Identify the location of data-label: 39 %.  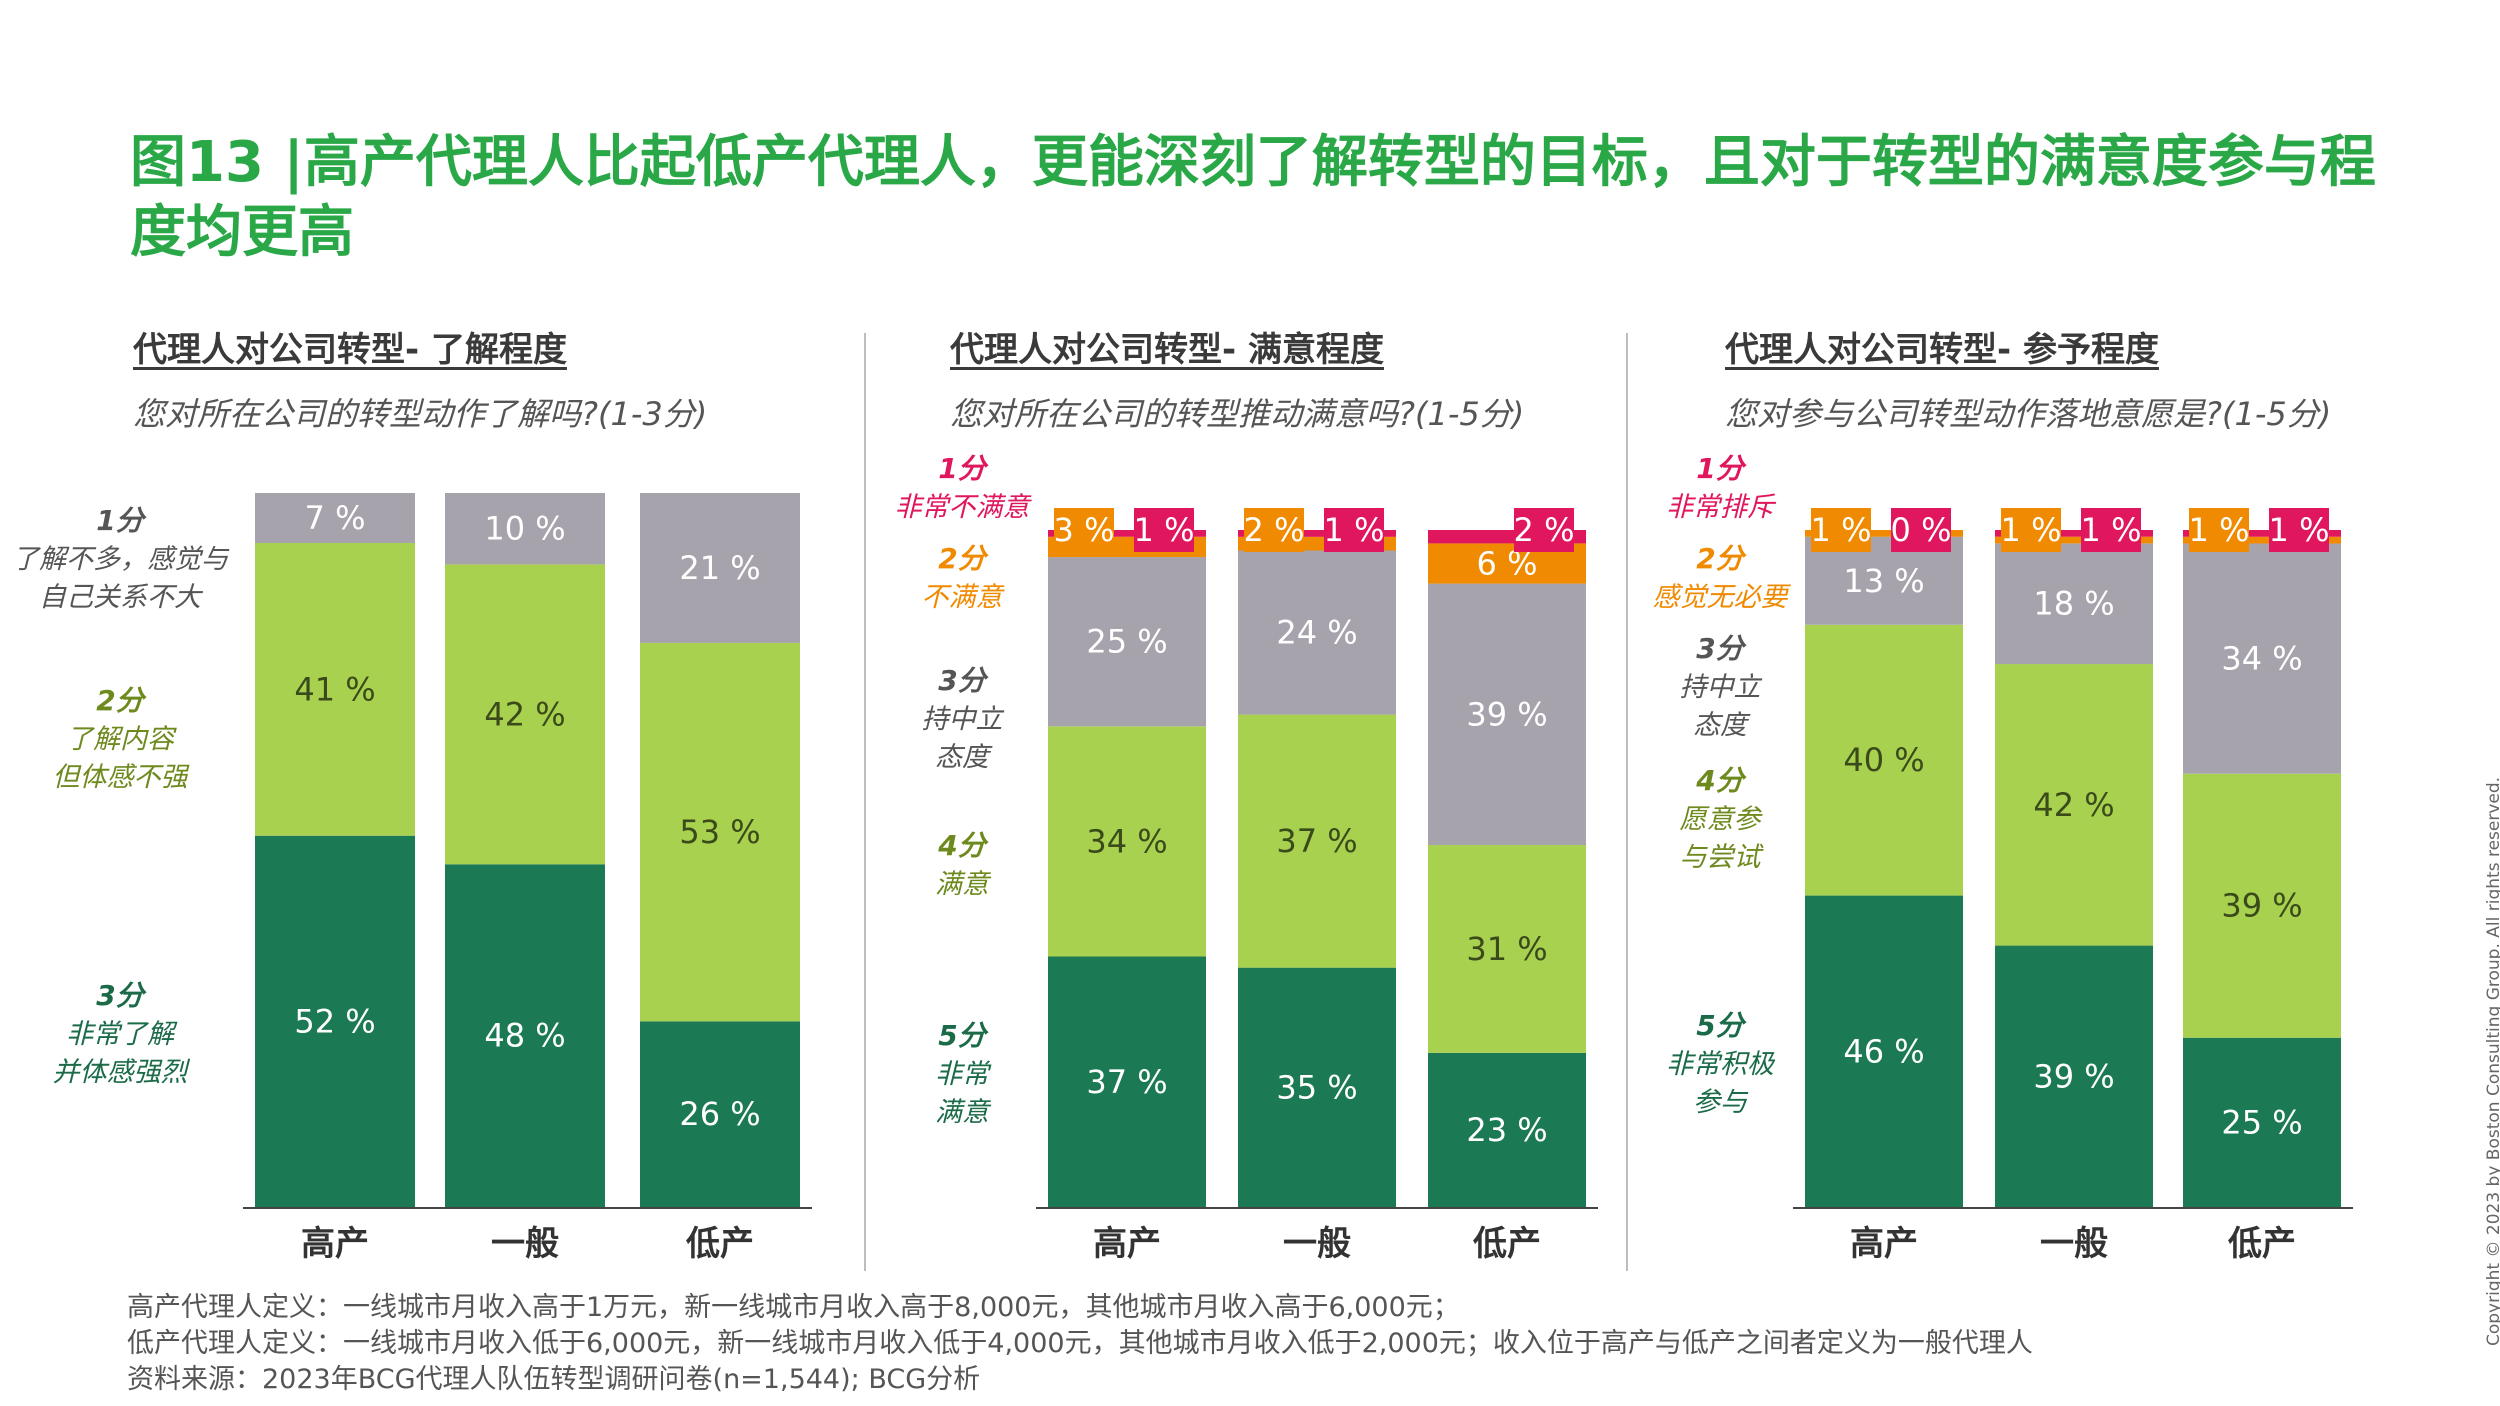
(2073, 1076).